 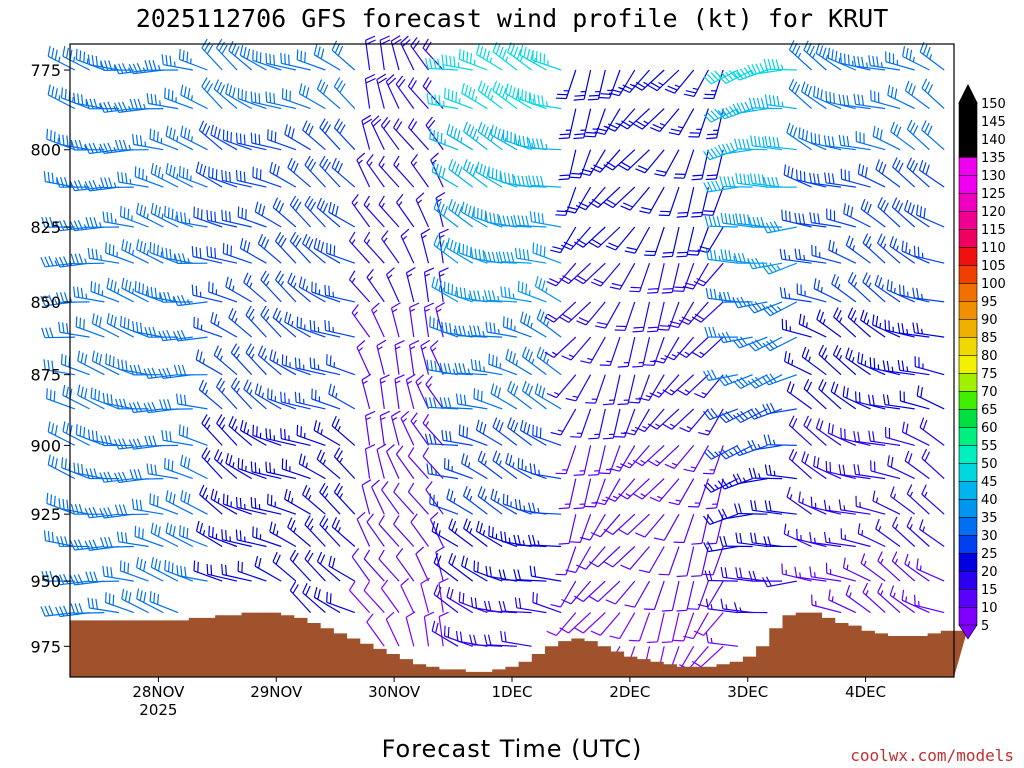 What do you see at coordinates (989, 356) in the screenshot?
I see `colorbar-label: 80` at bounding box center [989, 356].